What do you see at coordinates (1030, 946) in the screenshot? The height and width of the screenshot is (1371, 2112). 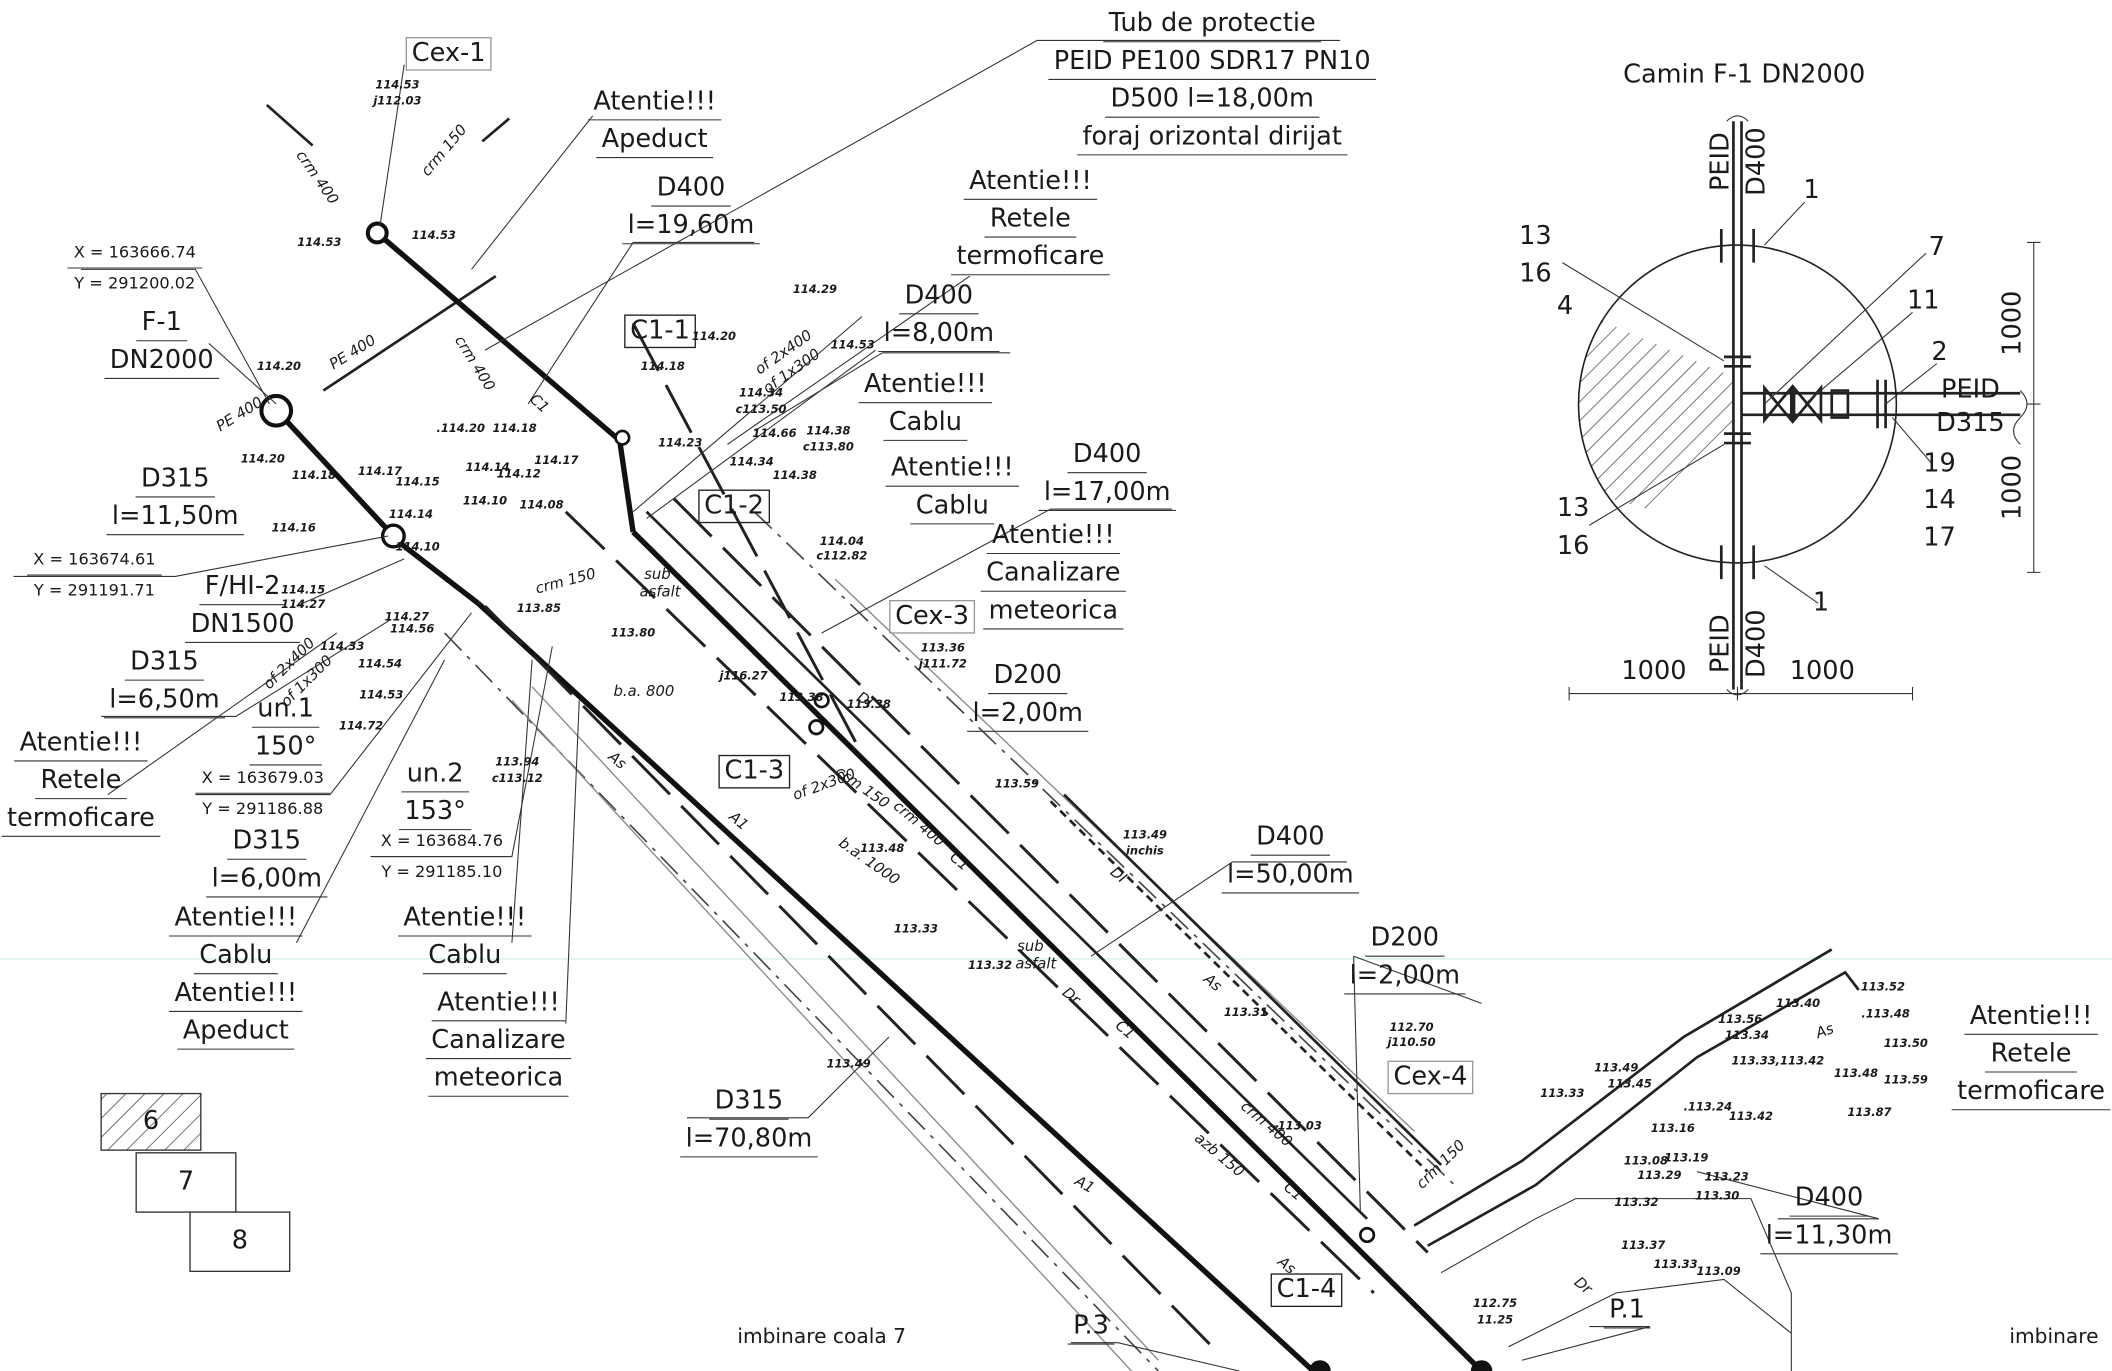 I see `pipe-label: sub` at bounding box center [1030, 946].